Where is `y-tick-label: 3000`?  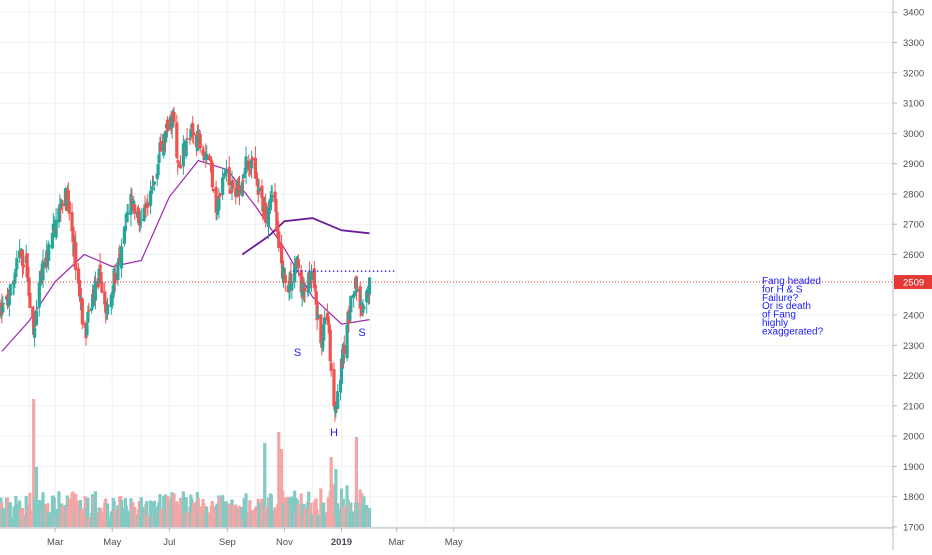
y-tick-label: 3000 is located at coordinates (913, 134).